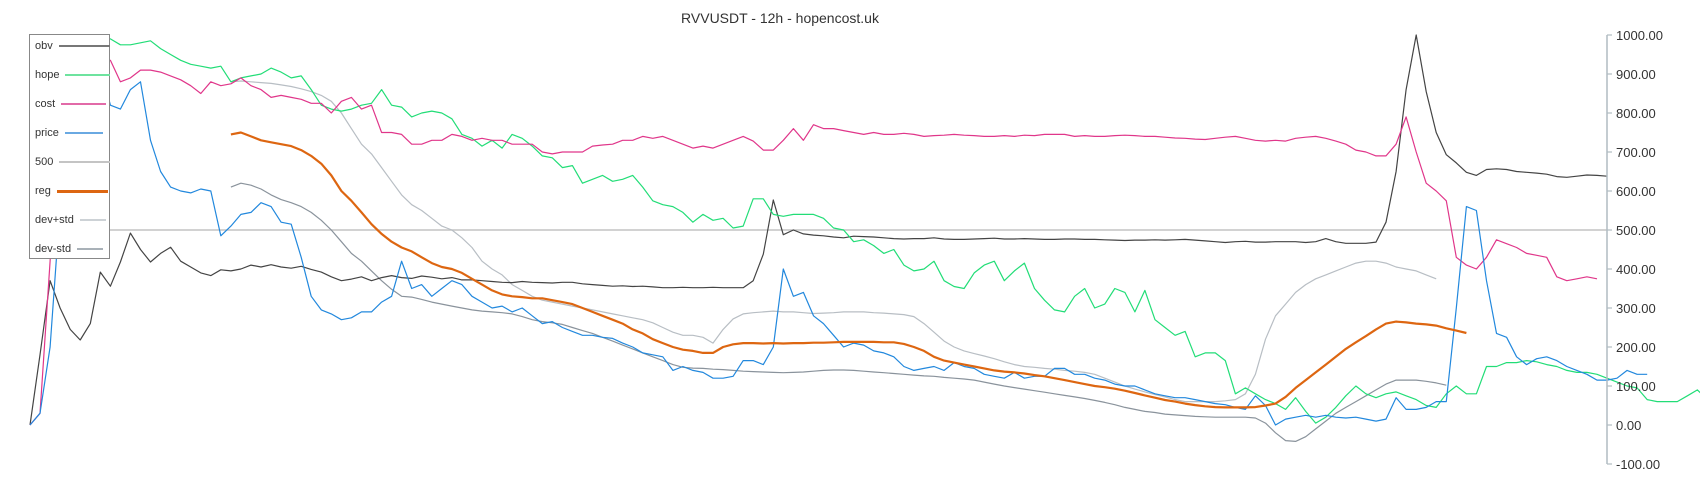 Image resolution: width=1700 pixels, height=500 pixels. What do you see at coordinates (1628, 425) in the screenshot?
I see `y-tick-label: 0.00` at bounding box center [1628, 425].